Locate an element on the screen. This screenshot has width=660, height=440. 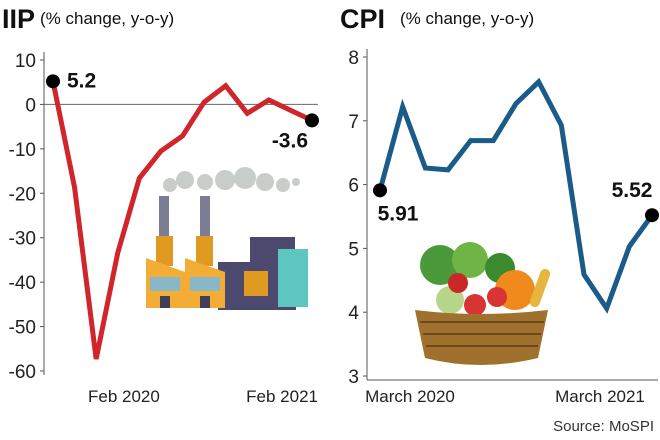
y-tick-label: 0 is located at coordinates (30, 105).